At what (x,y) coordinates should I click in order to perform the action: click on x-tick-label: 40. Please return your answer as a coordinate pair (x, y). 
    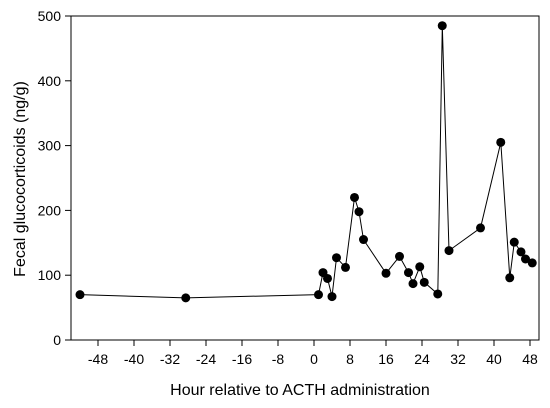
    Looking at the image, I should click on (494, 359).